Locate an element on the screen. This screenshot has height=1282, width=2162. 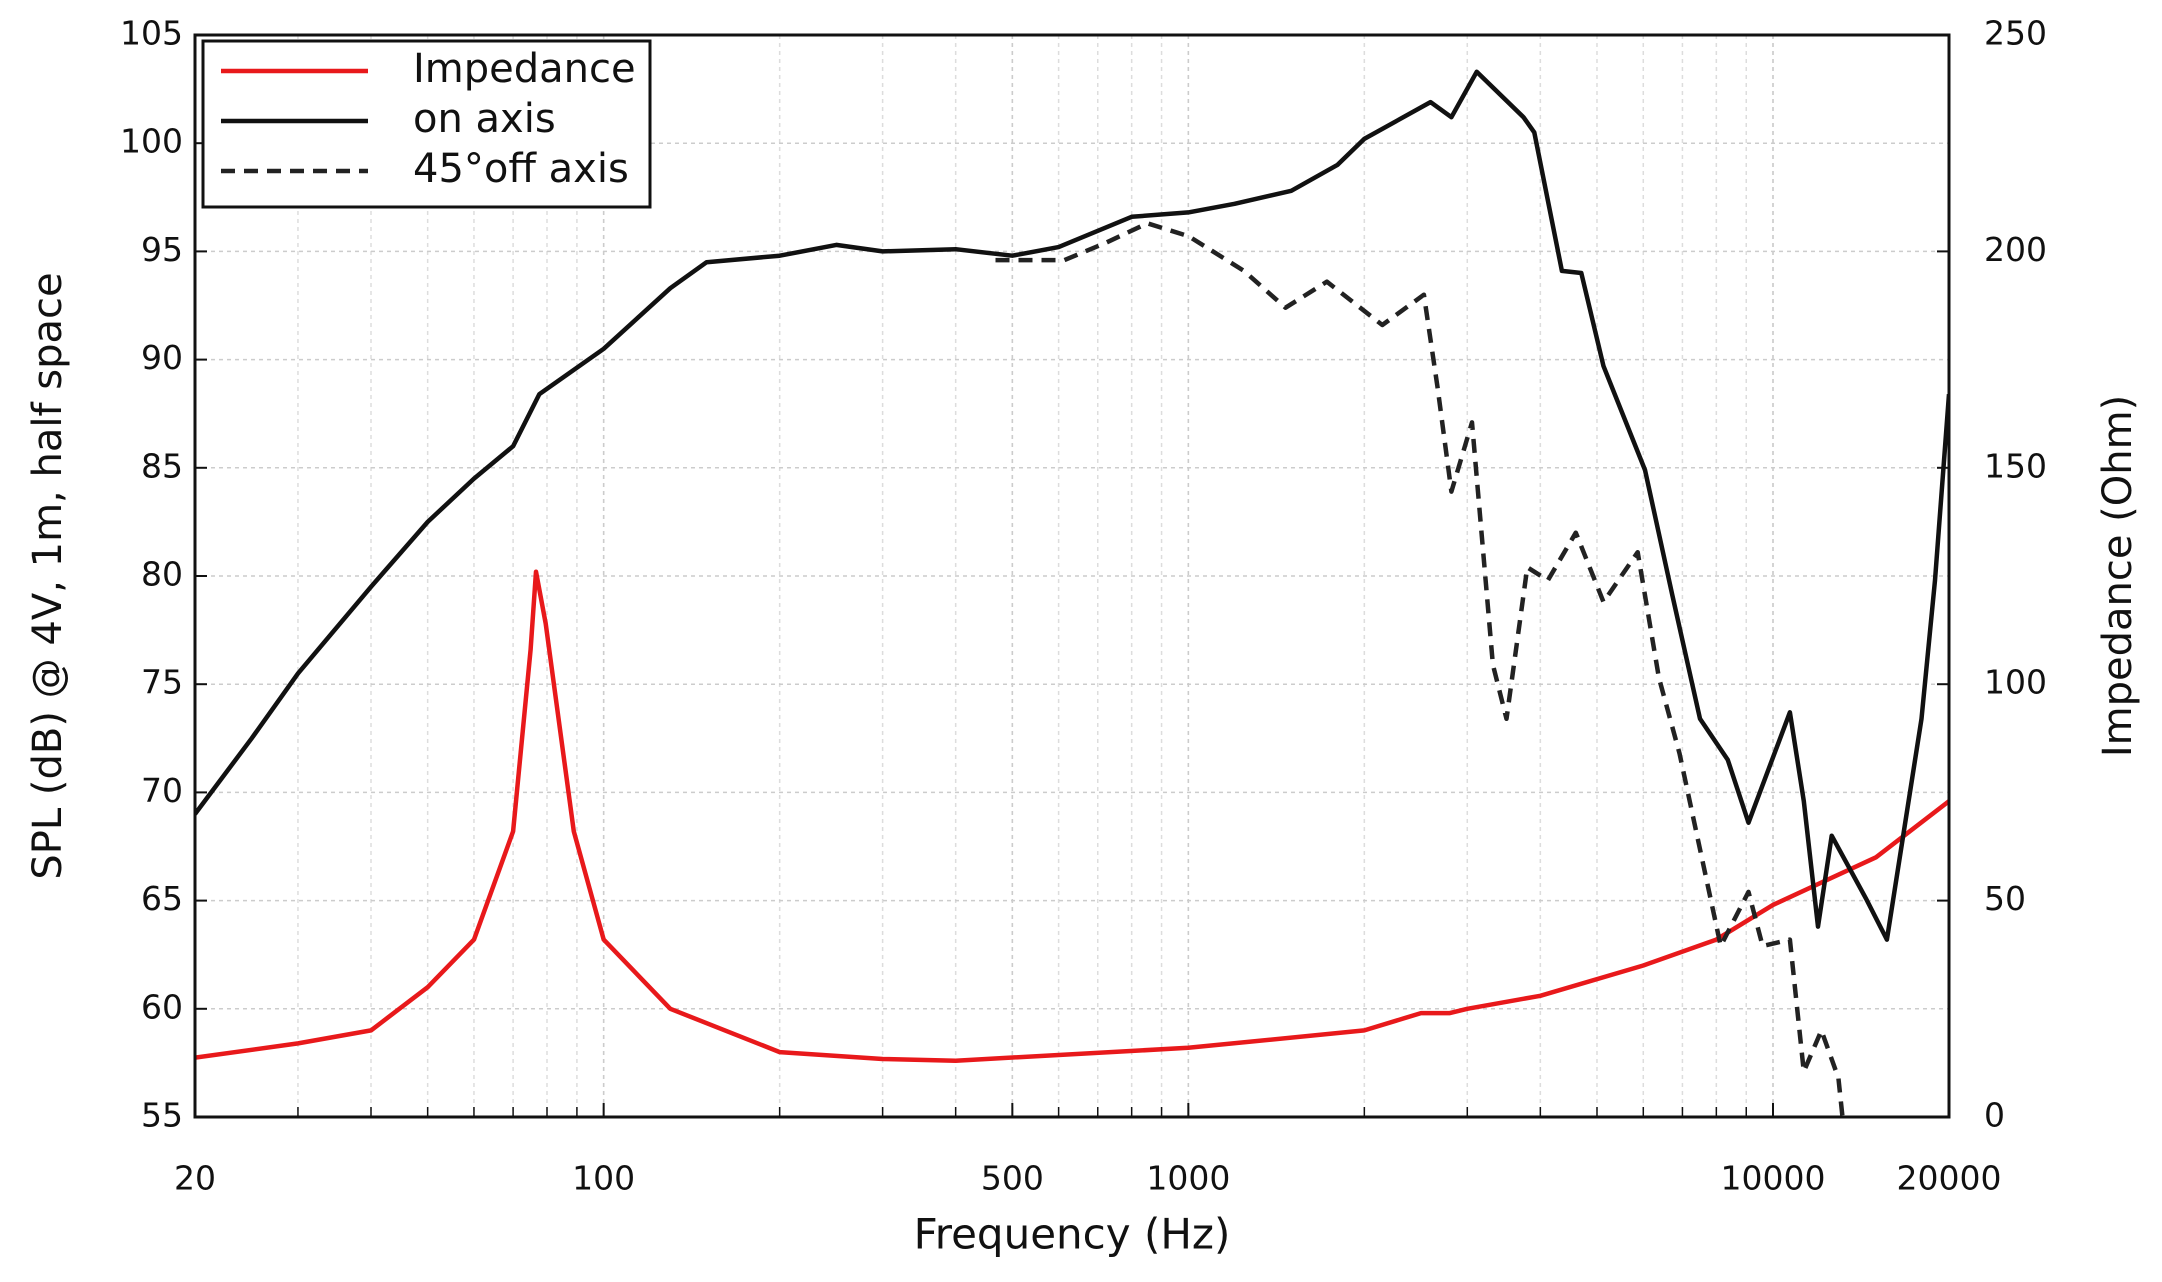
y2-tick-label: 0 is located at coordinates (1994, 1115).